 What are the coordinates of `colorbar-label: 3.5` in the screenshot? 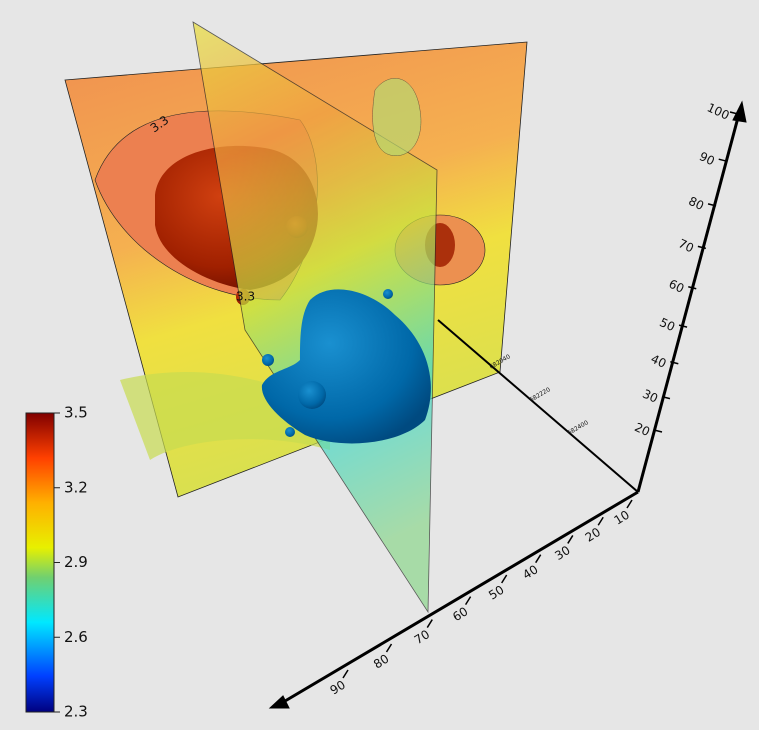 It's located at (76, 413).